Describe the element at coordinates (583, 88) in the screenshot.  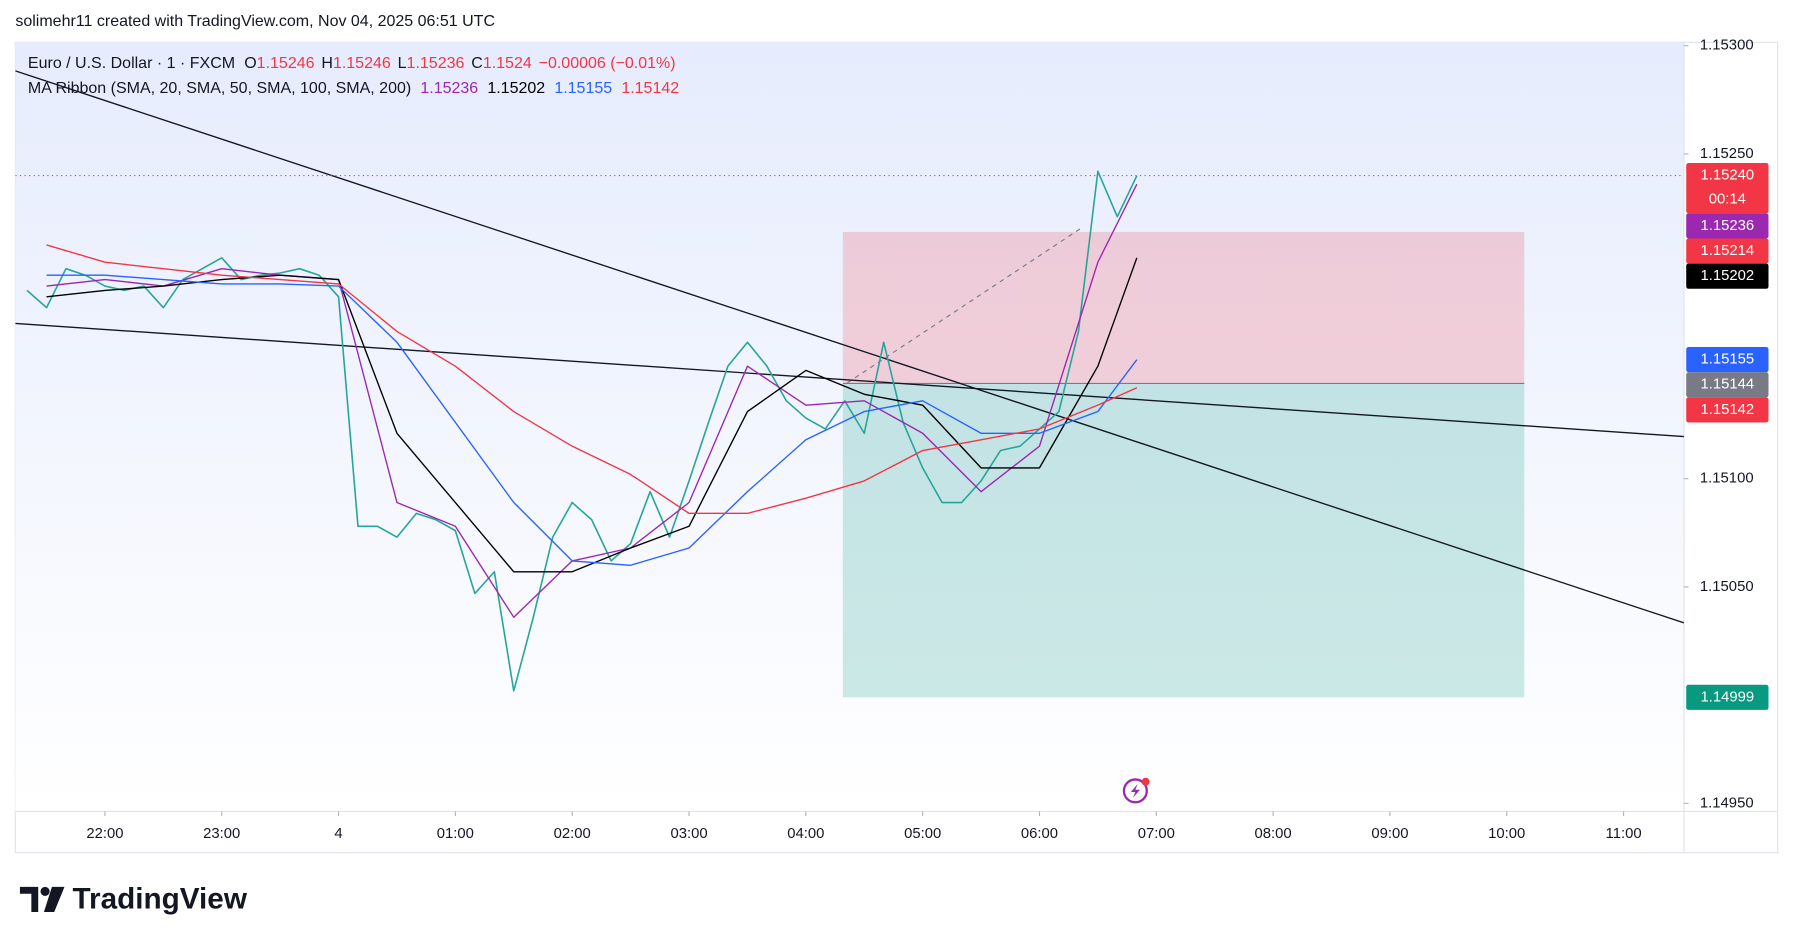
I see `ma-value: 1.15155` at that location.